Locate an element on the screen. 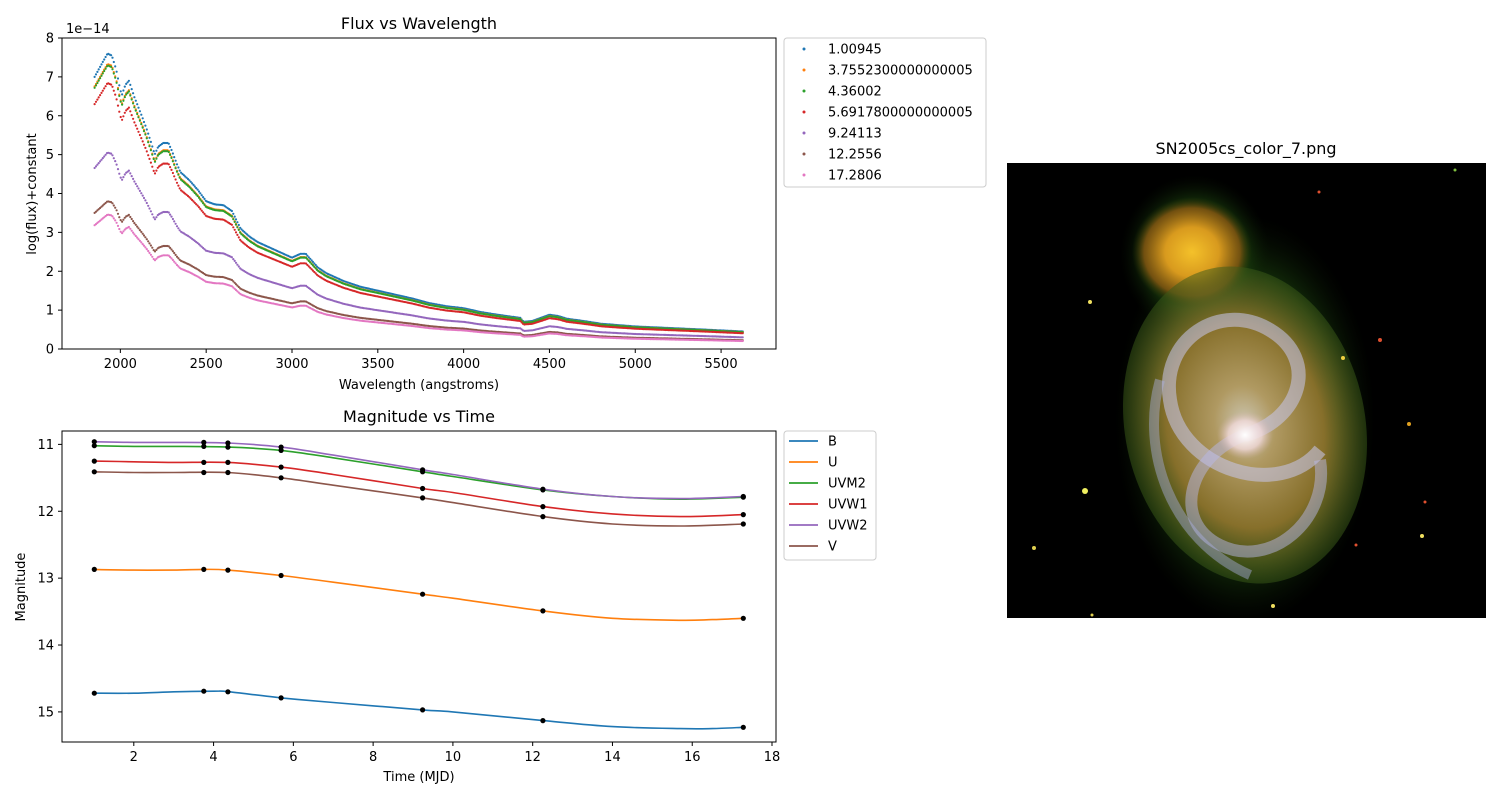  flux-y-axis: 0 1 2 3 4 5 6 7 8 is located at coordinates (54, 195).